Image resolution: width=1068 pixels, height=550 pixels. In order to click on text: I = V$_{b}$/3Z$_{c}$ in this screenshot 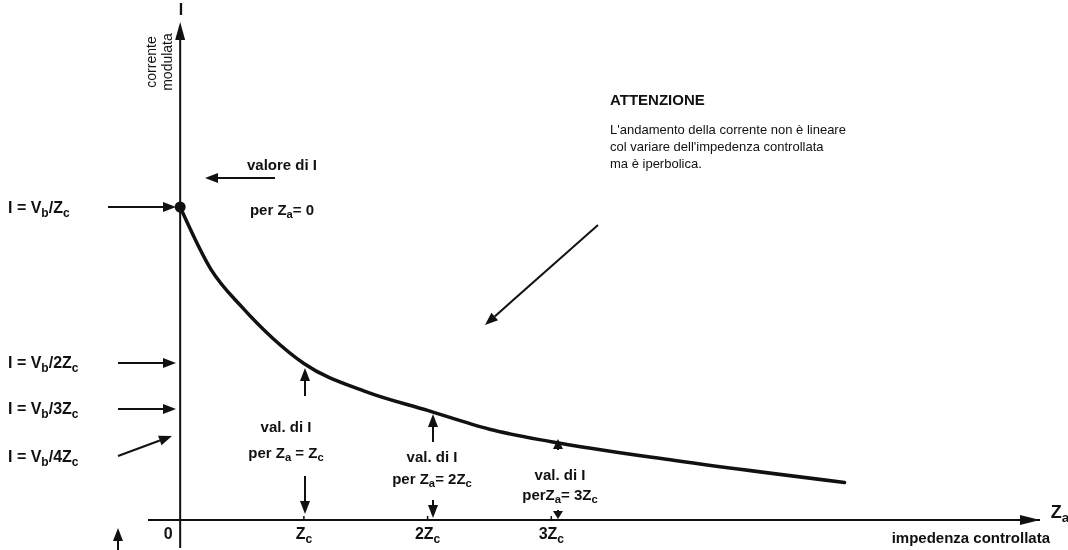, I will do `click(43, 410)`.